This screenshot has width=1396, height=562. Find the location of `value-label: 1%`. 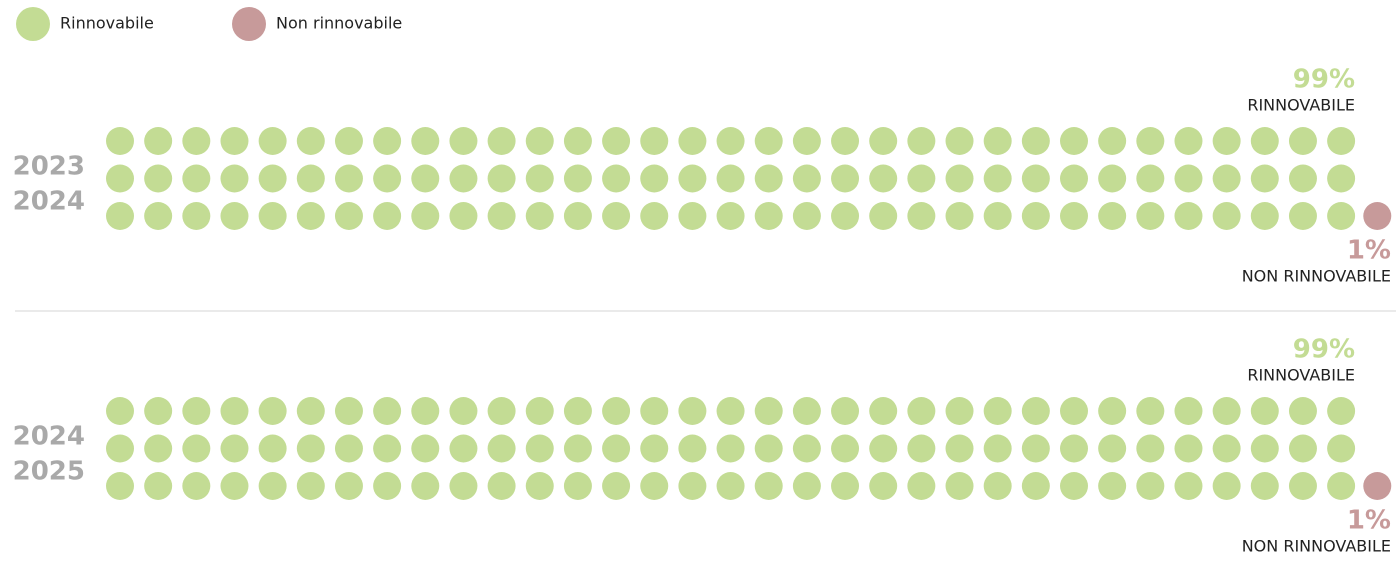

value-label: 1% is located at coordinates (1369, 251).